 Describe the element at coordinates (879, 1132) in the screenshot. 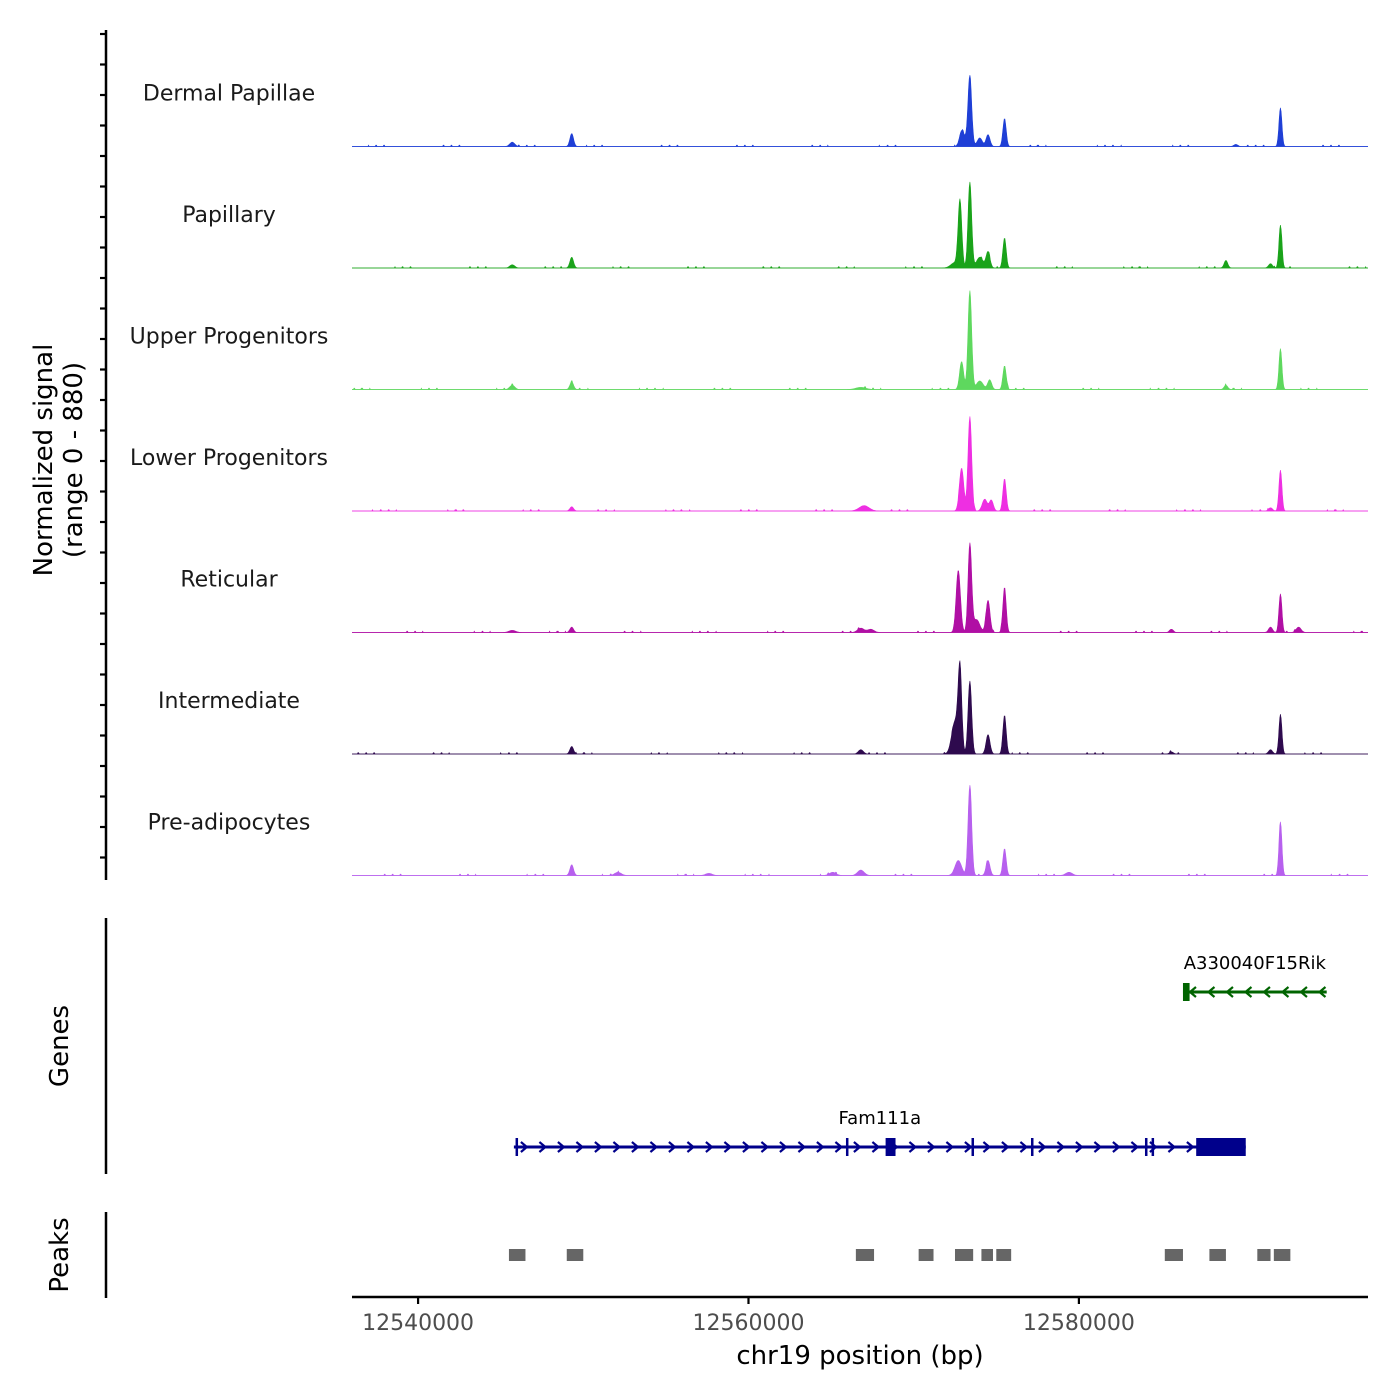

I see `gene-fam111a: Fam111a` at that location.